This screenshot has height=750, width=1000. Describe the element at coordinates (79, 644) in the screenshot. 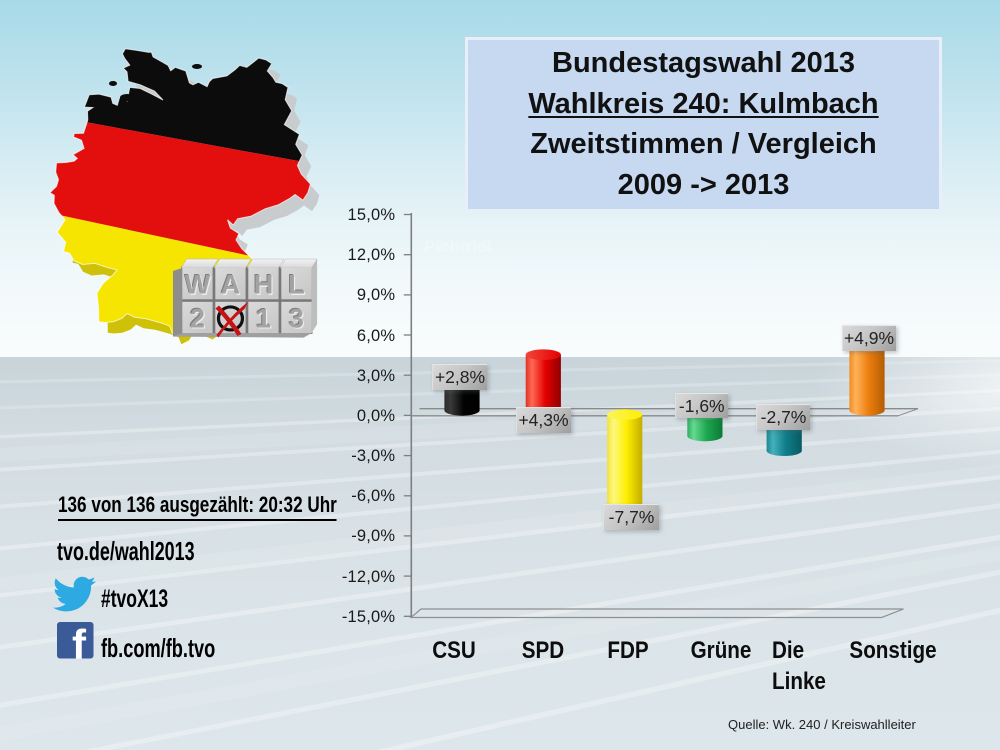

I see `svg-text: f` at that location.